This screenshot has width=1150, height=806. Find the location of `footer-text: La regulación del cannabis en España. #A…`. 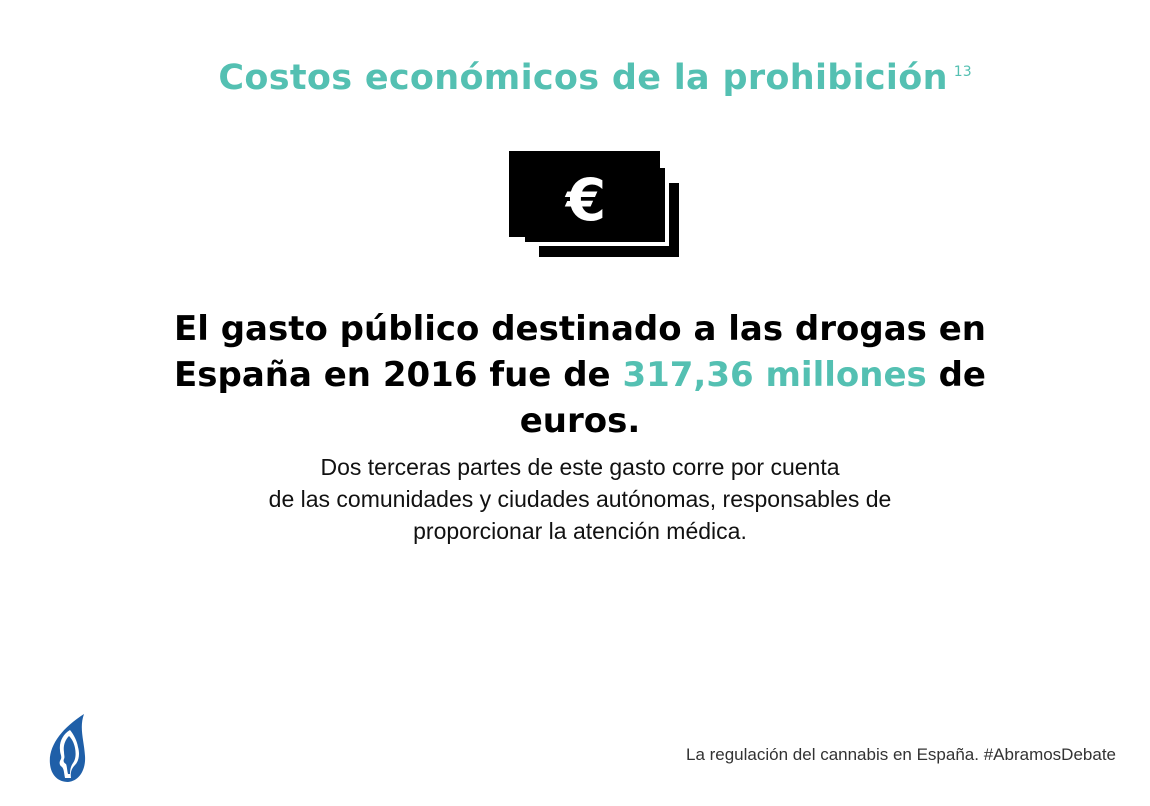

footer-text: La regulación del cannabis en España. #A… is located at coordinates (900, 754).